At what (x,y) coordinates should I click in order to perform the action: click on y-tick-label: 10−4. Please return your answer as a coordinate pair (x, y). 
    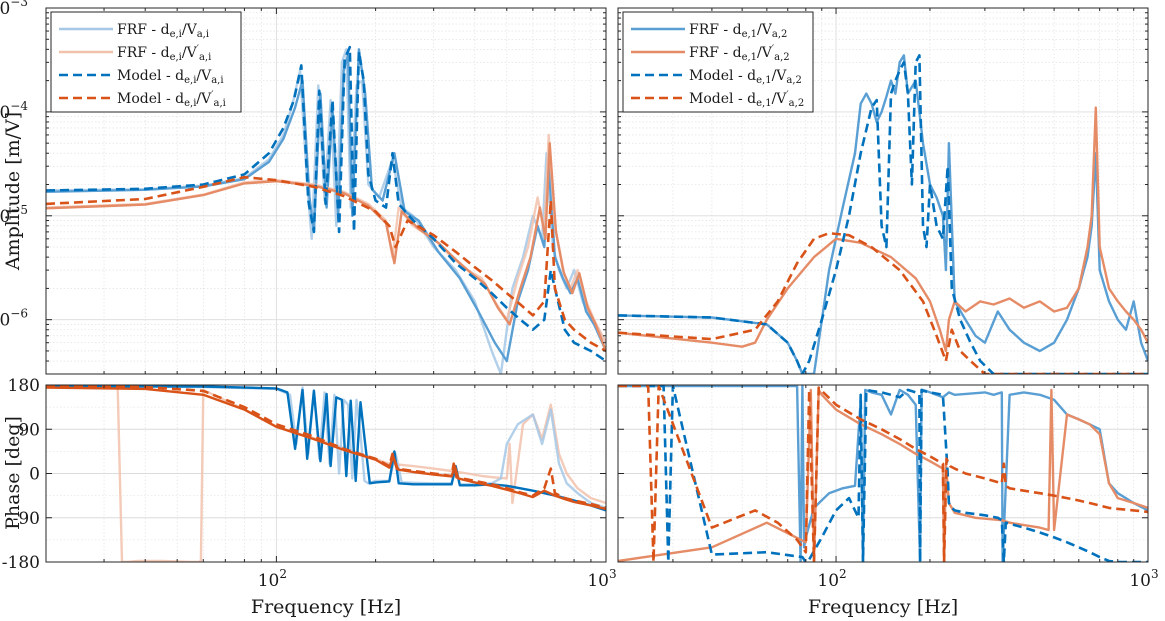
    Looking at the image, I should click on (14, 111).